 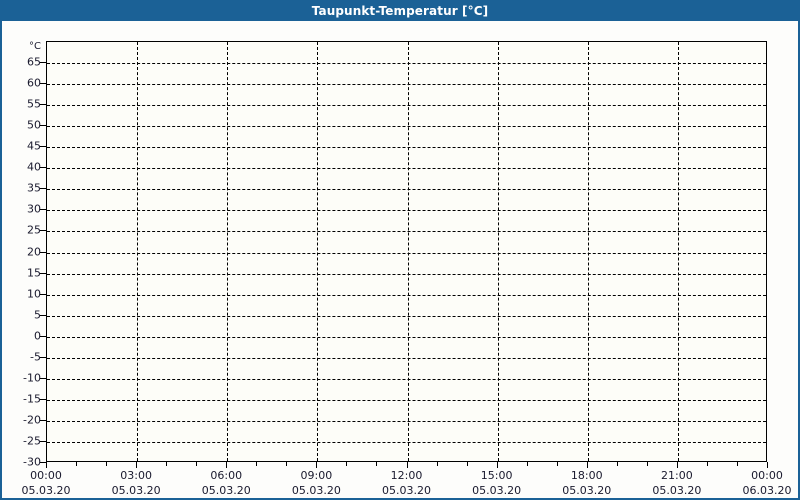 I want to click on x-axis-tick-label: 00:00 06.03.20, so click(x=760, y=483).